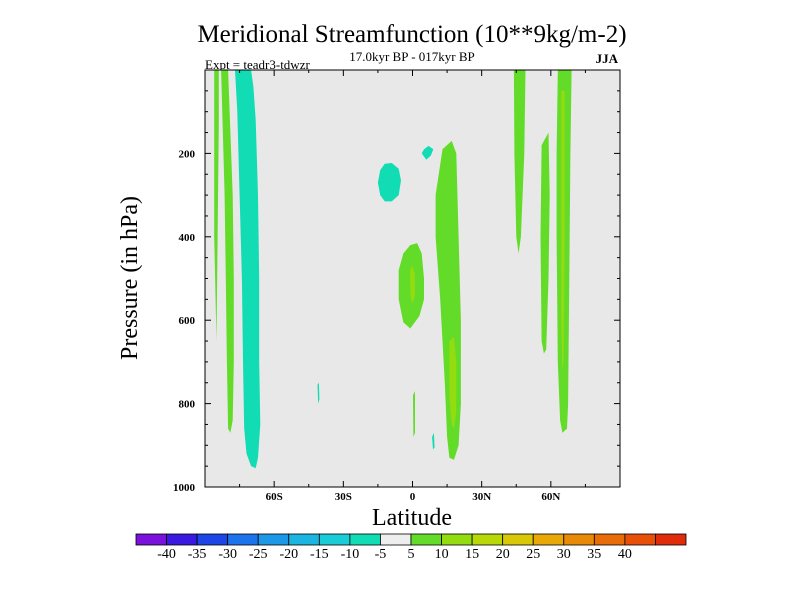  I want to click on colorbar, so click(411, 539).